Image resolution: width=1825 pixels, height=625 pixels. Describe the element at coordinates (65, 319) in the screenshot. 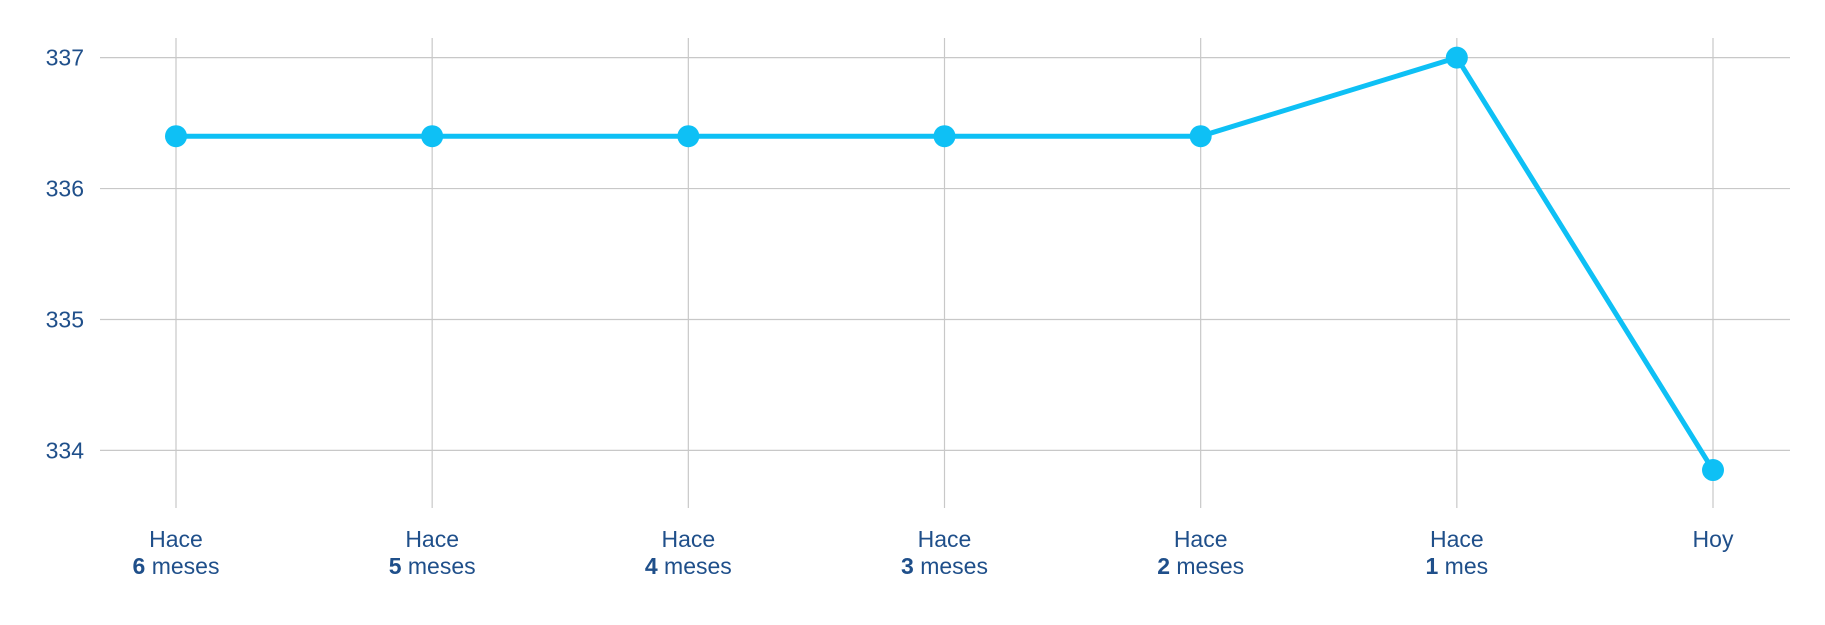

I see `y-tick-label: 335` at that location.